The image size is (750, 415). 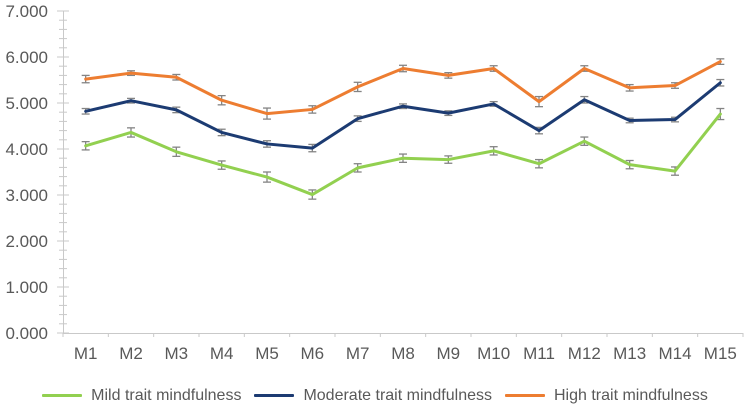 I want to click on x-tick-label: M13, so click(x=629, y=353).